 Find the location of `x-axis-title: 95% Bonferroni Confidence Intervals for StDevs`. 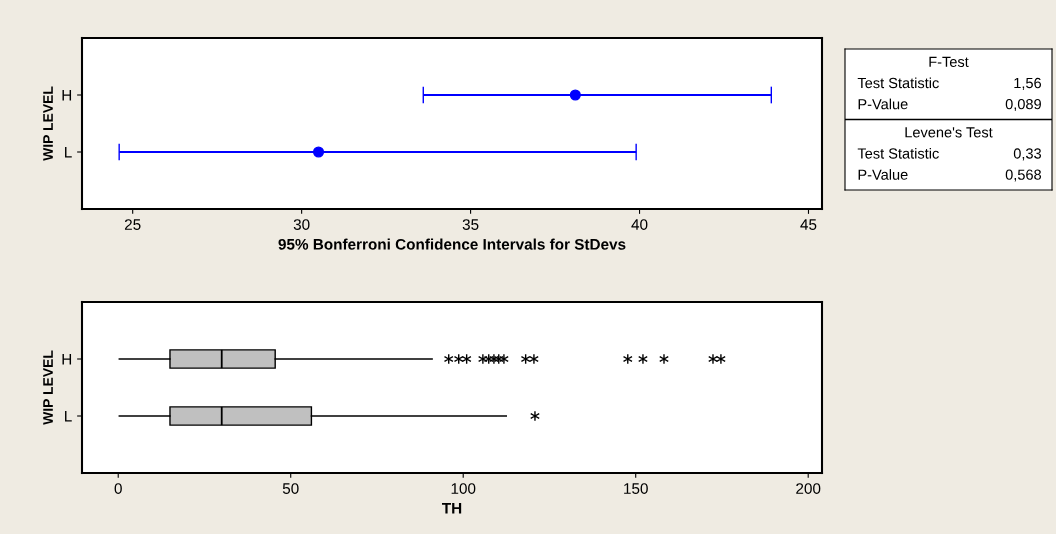

x-axis-title: 95% Bonferroni Confidence Intervals for StDevs is located at coordinates (452, 244).